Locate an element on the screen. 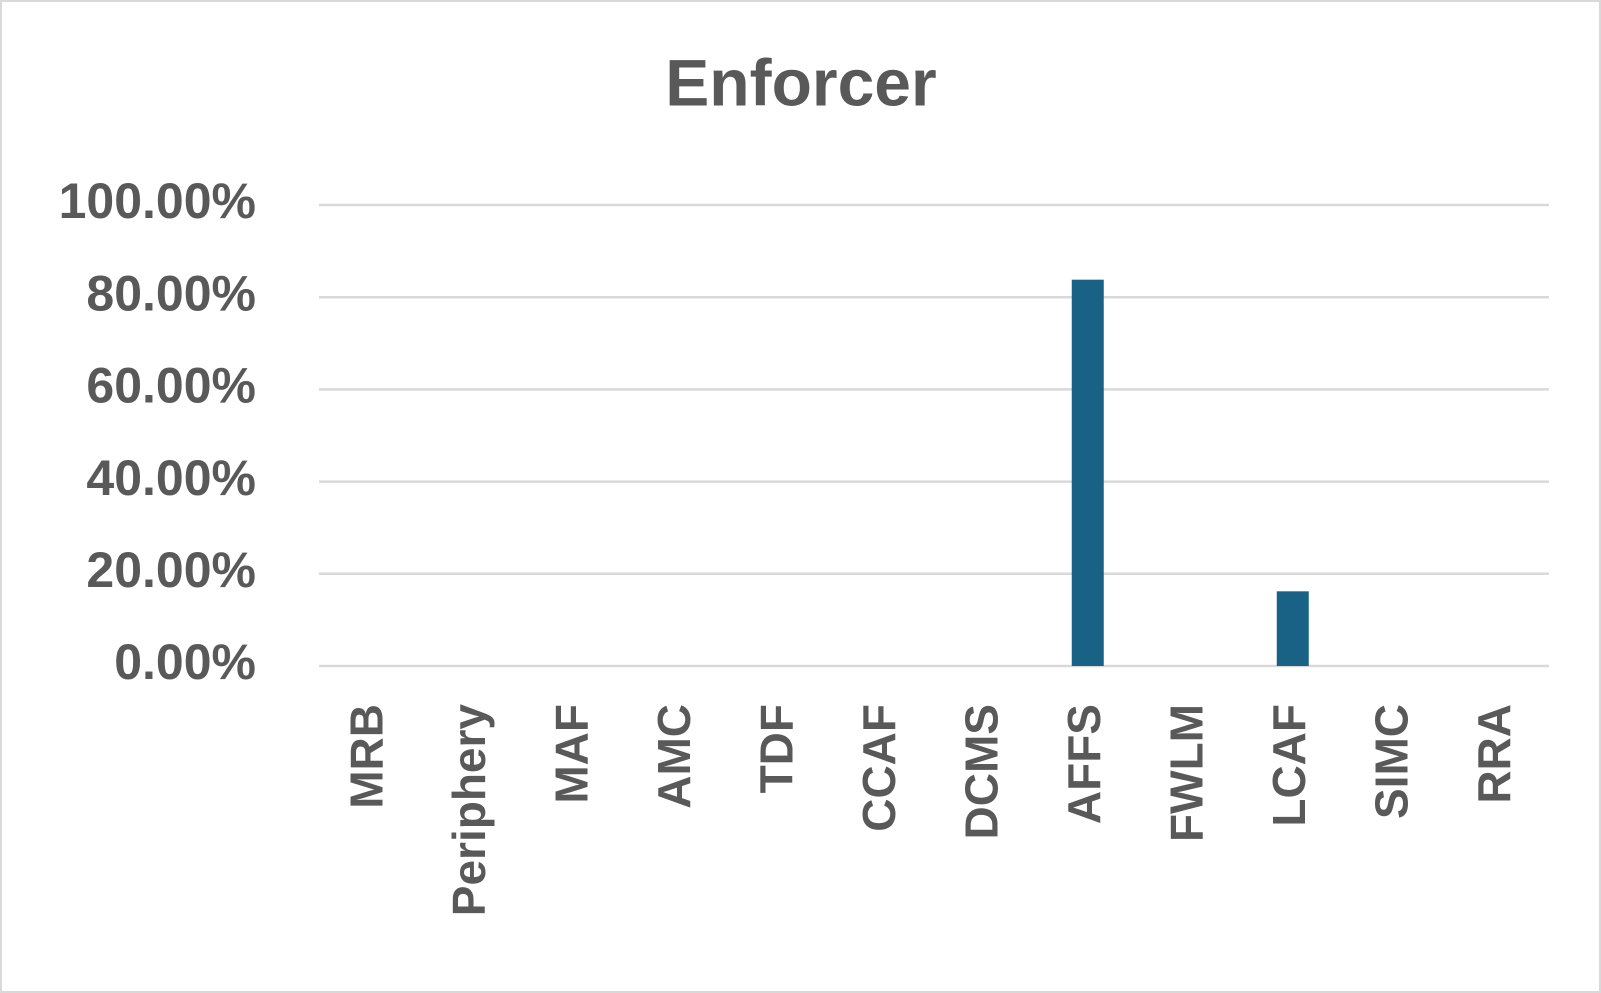  y-tick-label: 100.00% is located at coordinates (157, 201).